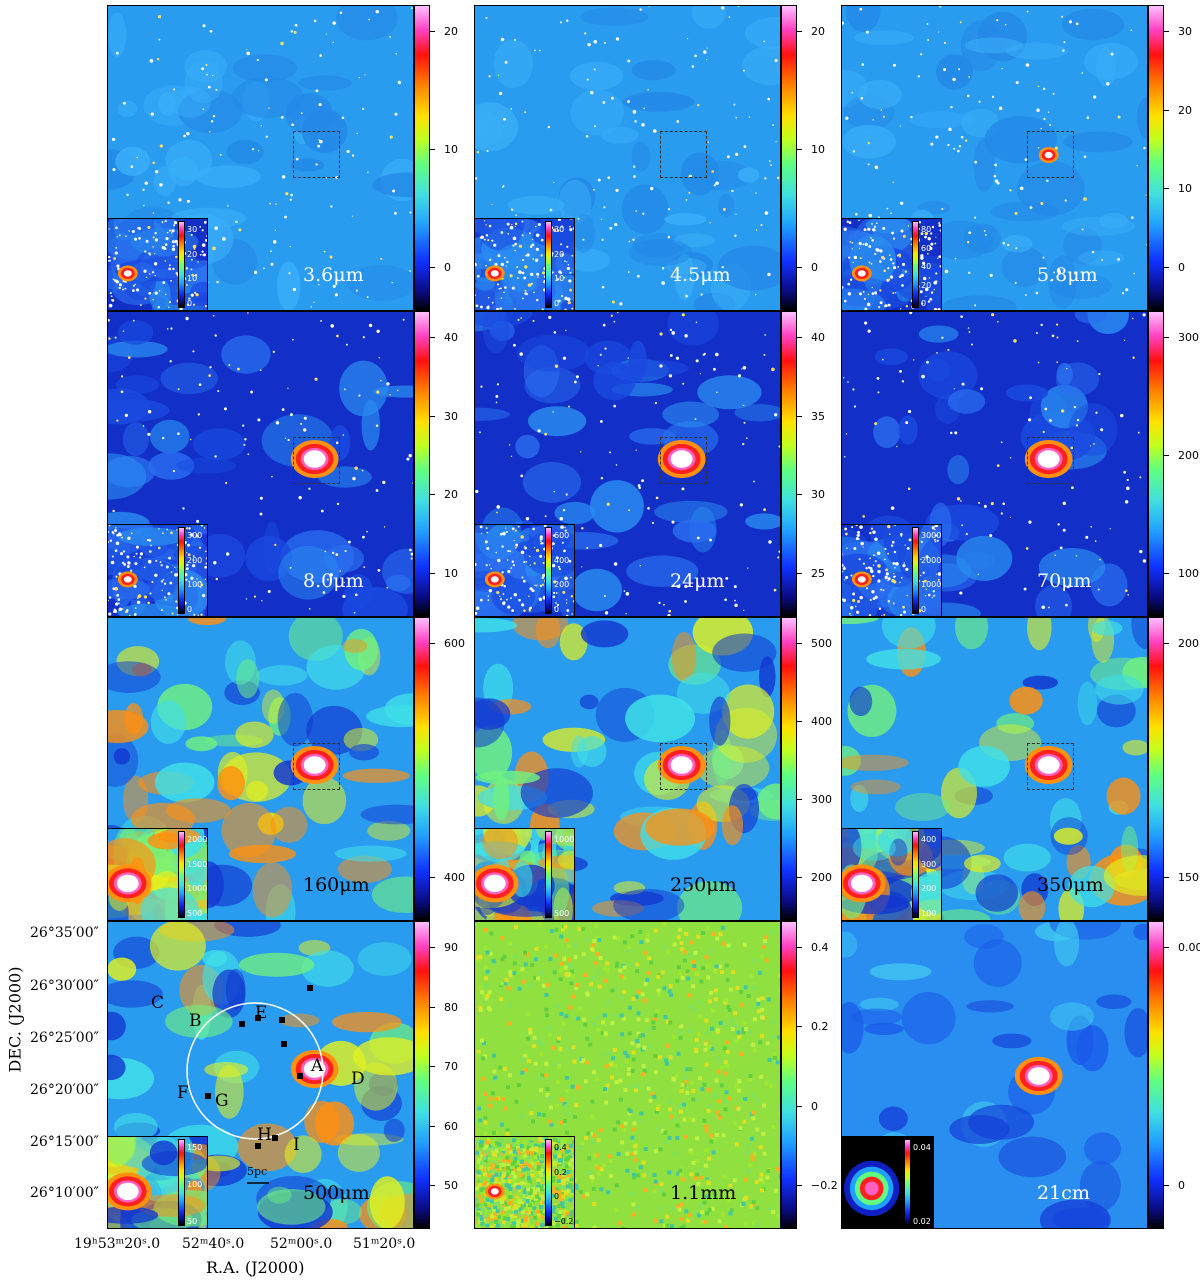  What do you see at coordinates (929, 839) in the screenshot?
I see `inset-tick-label: 400` at bounding box center [929, 839].